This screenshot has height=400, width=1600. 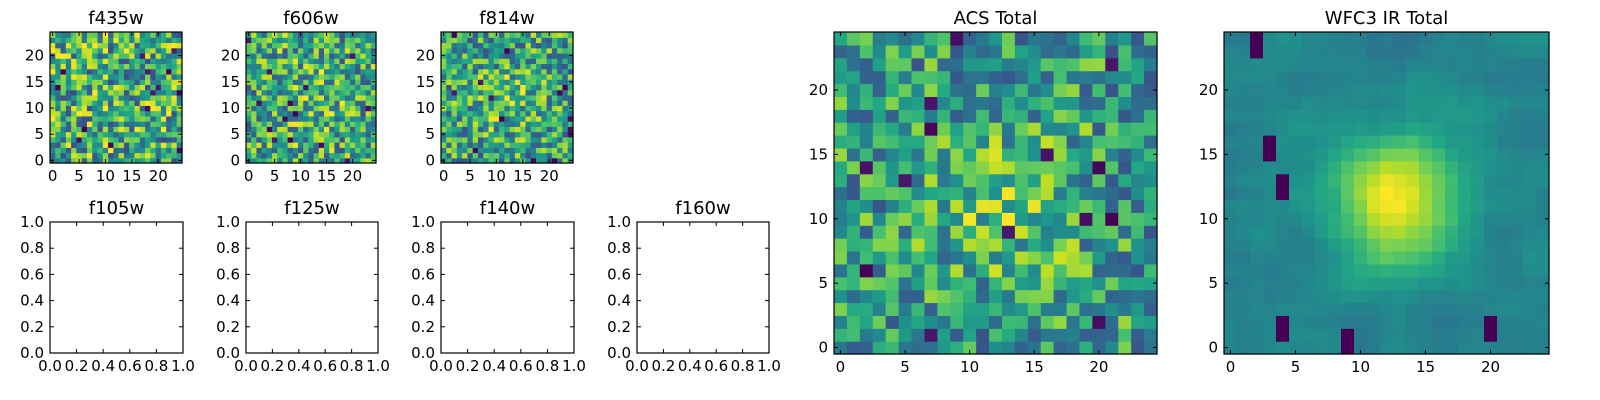 I want to click on axes-frame, so click(x=312, y=287).